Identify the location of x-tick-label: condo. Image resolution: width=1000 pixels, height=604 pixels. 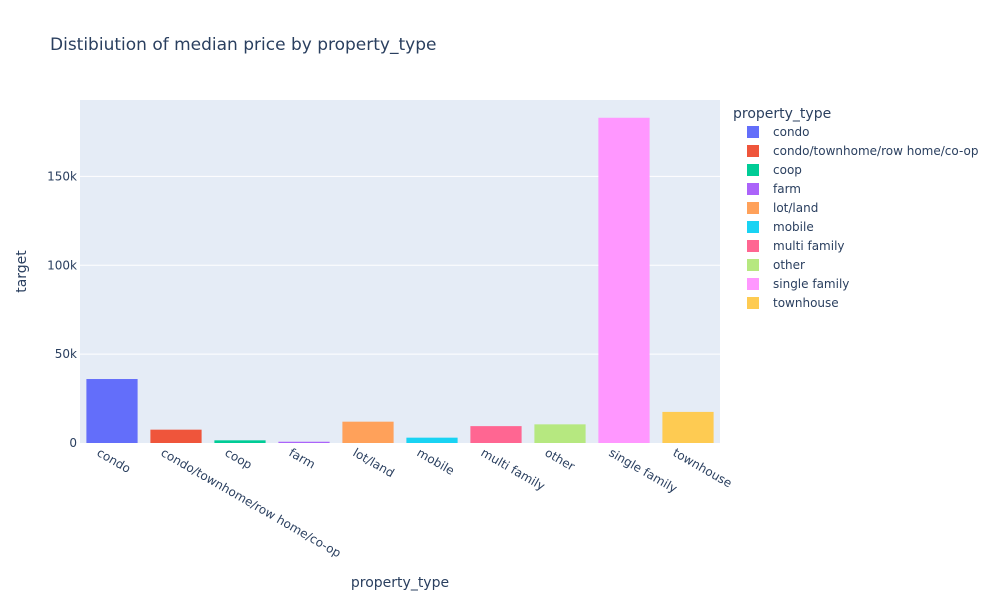
(114, 460).